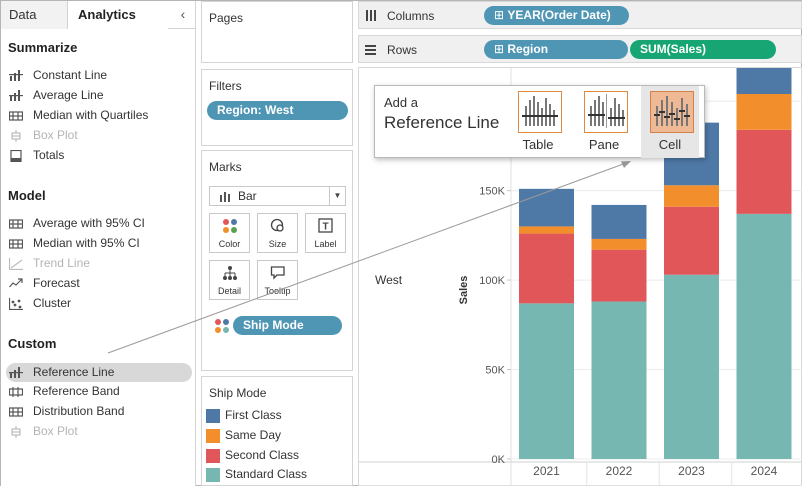 This screenshot has width=802, height=486. Describe the element at coordinates (225, 86) in the screenshot. I see `filters-title: Filters` at that location.